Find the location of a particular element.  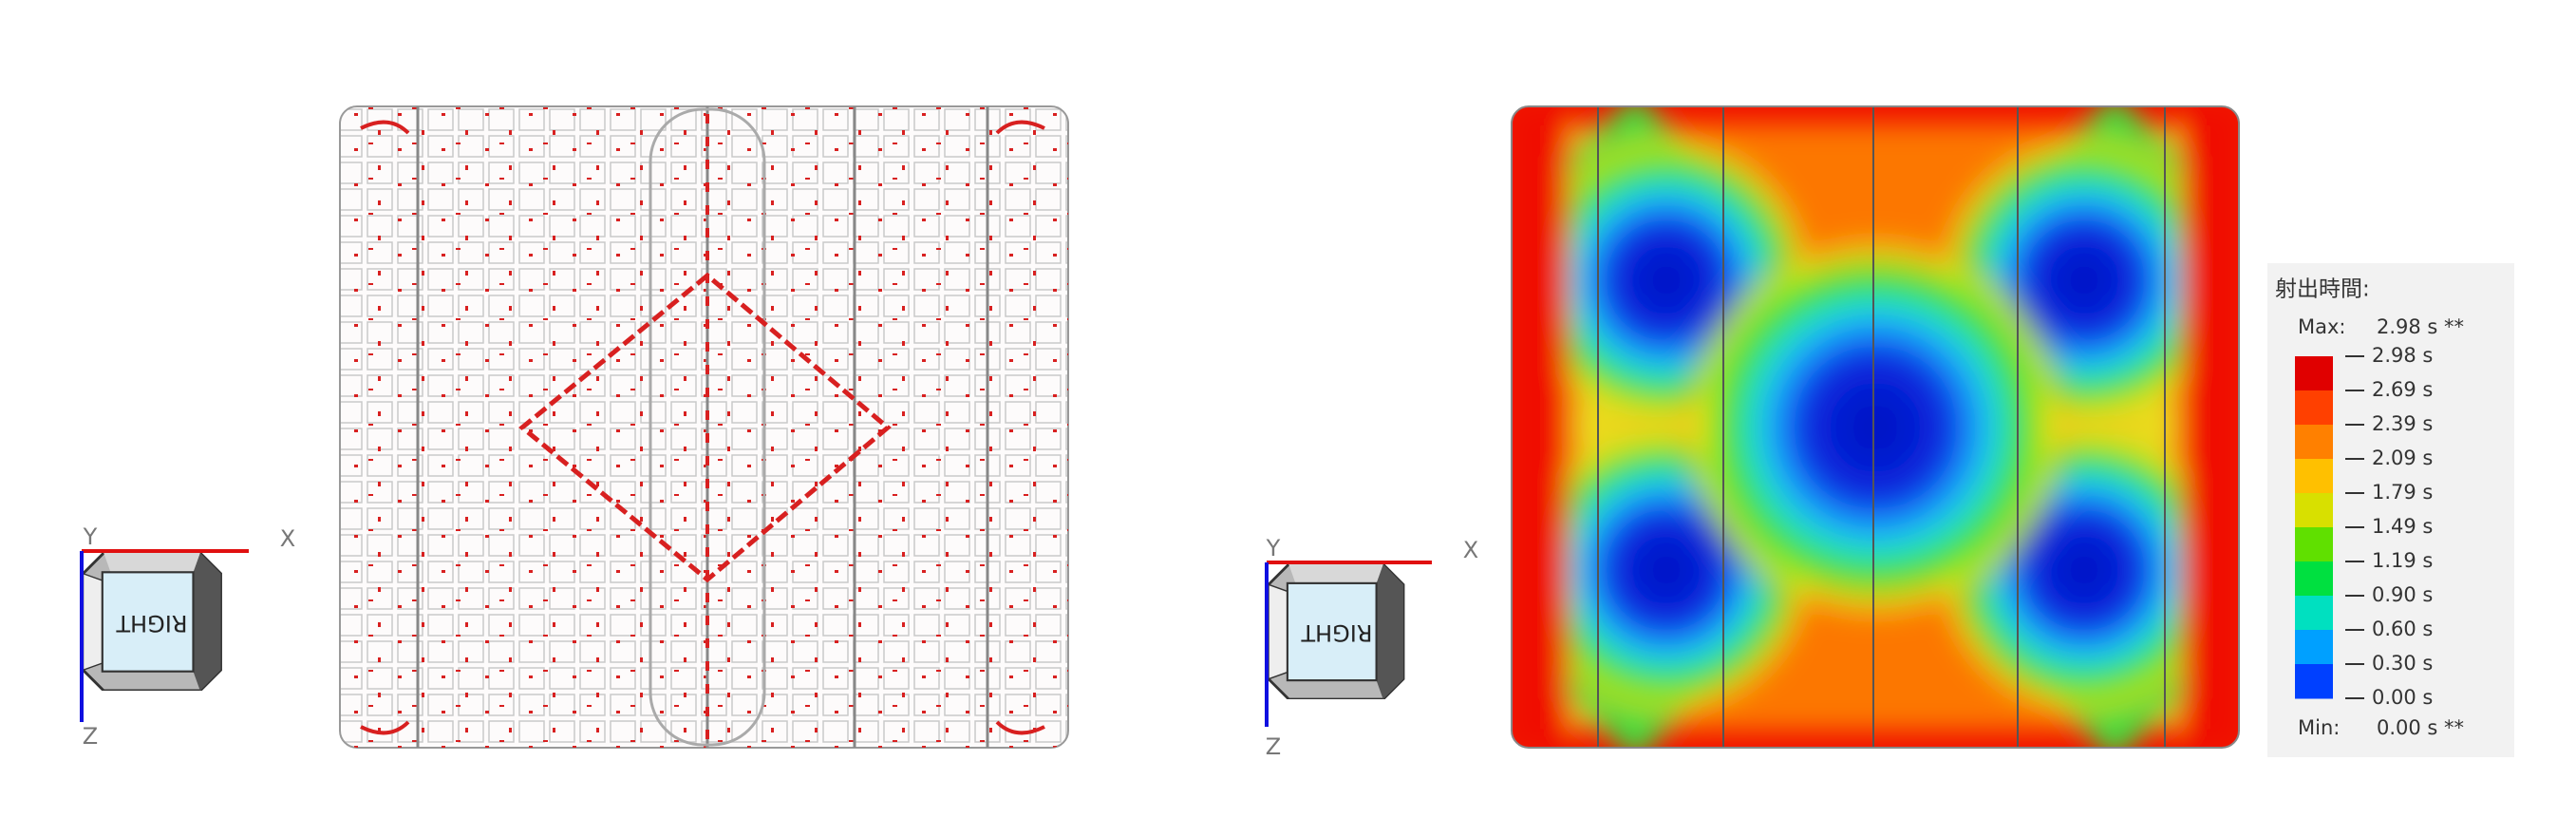

legend-tick-label: 0.00 s is located at coordinates (2402, 697).